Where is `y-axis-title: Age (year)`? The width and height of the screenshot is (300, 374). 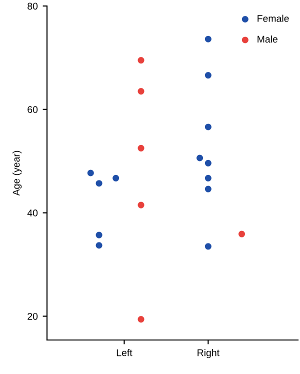 y-axis-title: Age (year) is located at coordinates (17, 173).